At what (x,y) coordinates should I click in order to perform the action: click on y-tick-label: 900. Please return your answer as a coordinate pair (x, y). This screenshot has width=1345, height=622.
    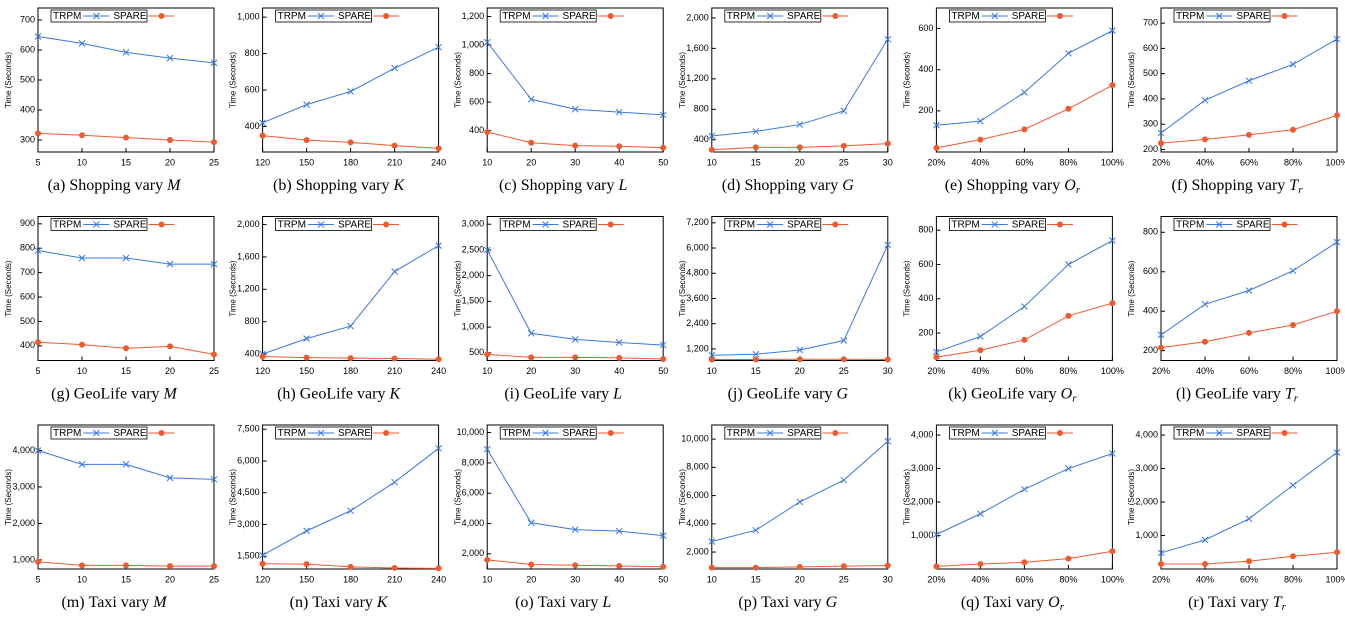
    Looking at the image, I should click on (27, 223).